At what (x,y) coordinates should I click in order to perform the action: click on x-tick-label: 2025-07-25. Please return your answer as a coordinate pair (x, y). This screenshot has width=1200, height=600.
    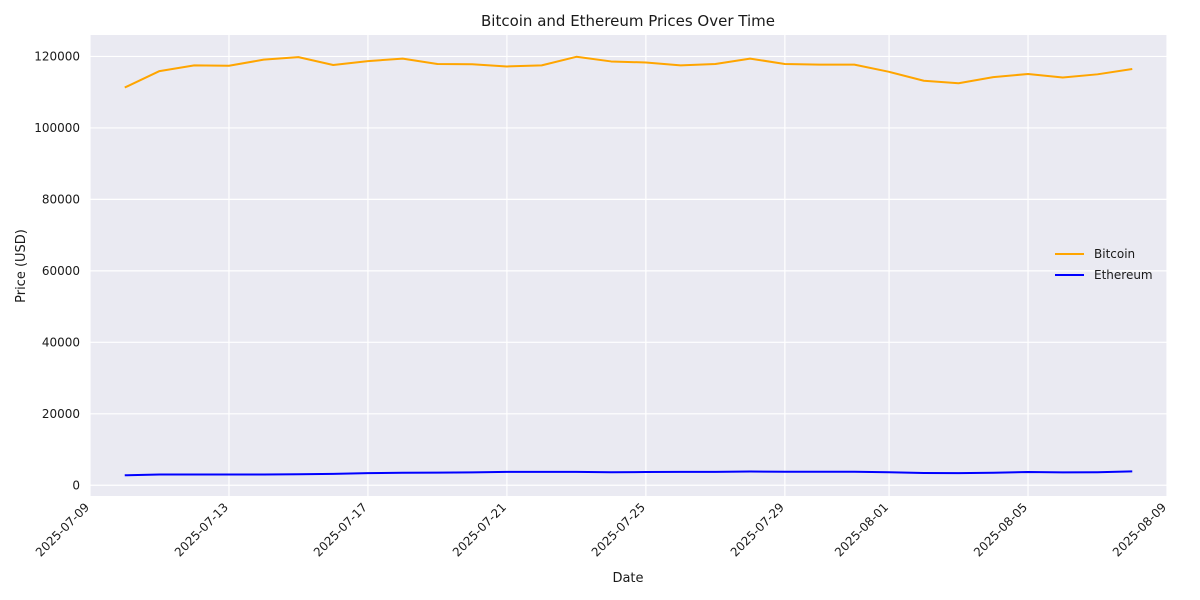
    Looking at the image, I should click on (618, 529).